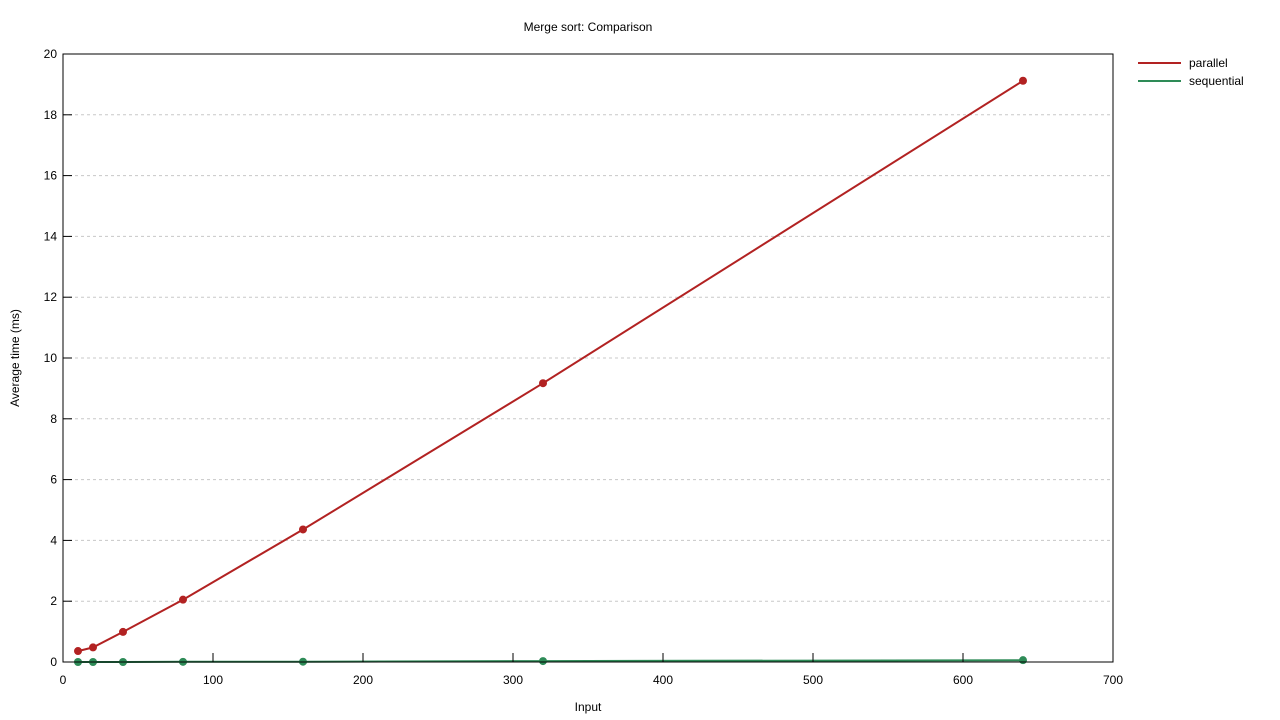 The image size is (1280, 720). What do you see at coordinates (963, 680) in the screenshot?
I see `x-tick-label: 600` at bounding box center [963, 680].